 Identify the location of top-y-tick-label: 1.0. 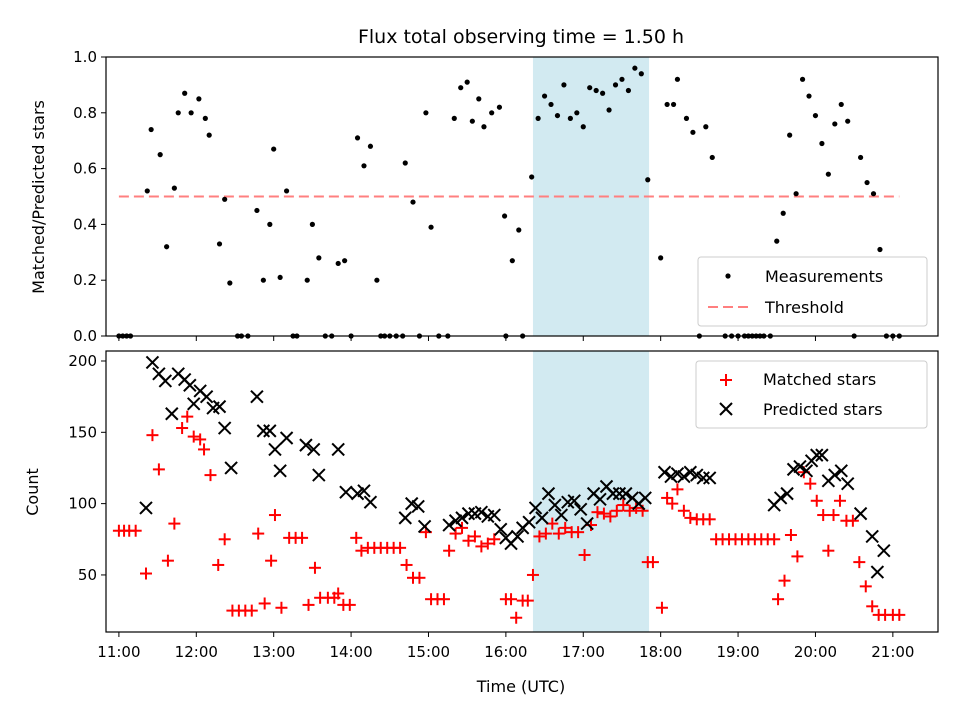
(85, 57).